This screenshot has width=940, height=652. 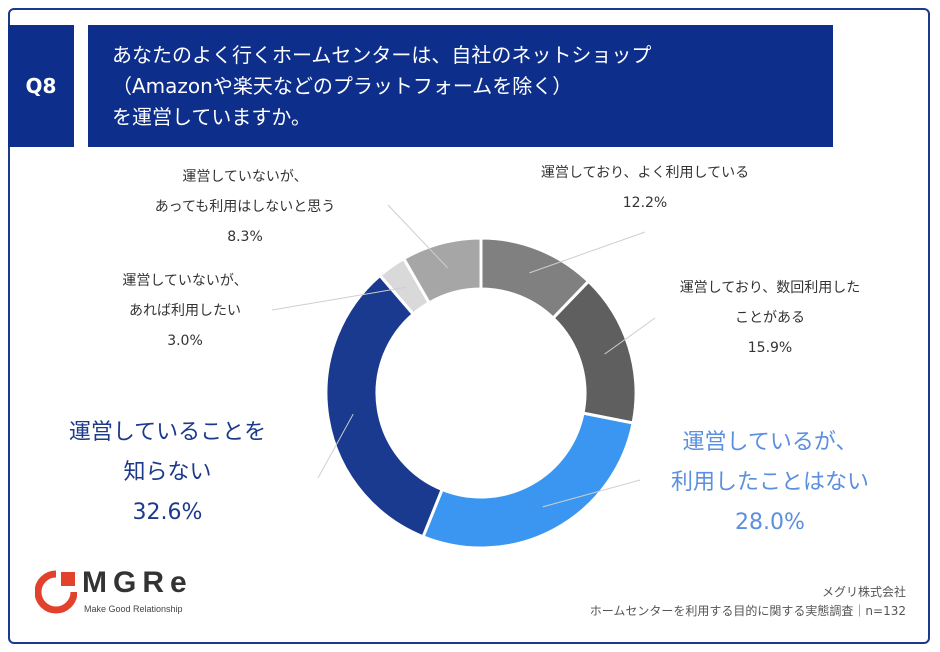 What do you see at coordinates (528, 480) in the screenshot?
I see `donut-slice-never-used` at bounding box center [528, 480].